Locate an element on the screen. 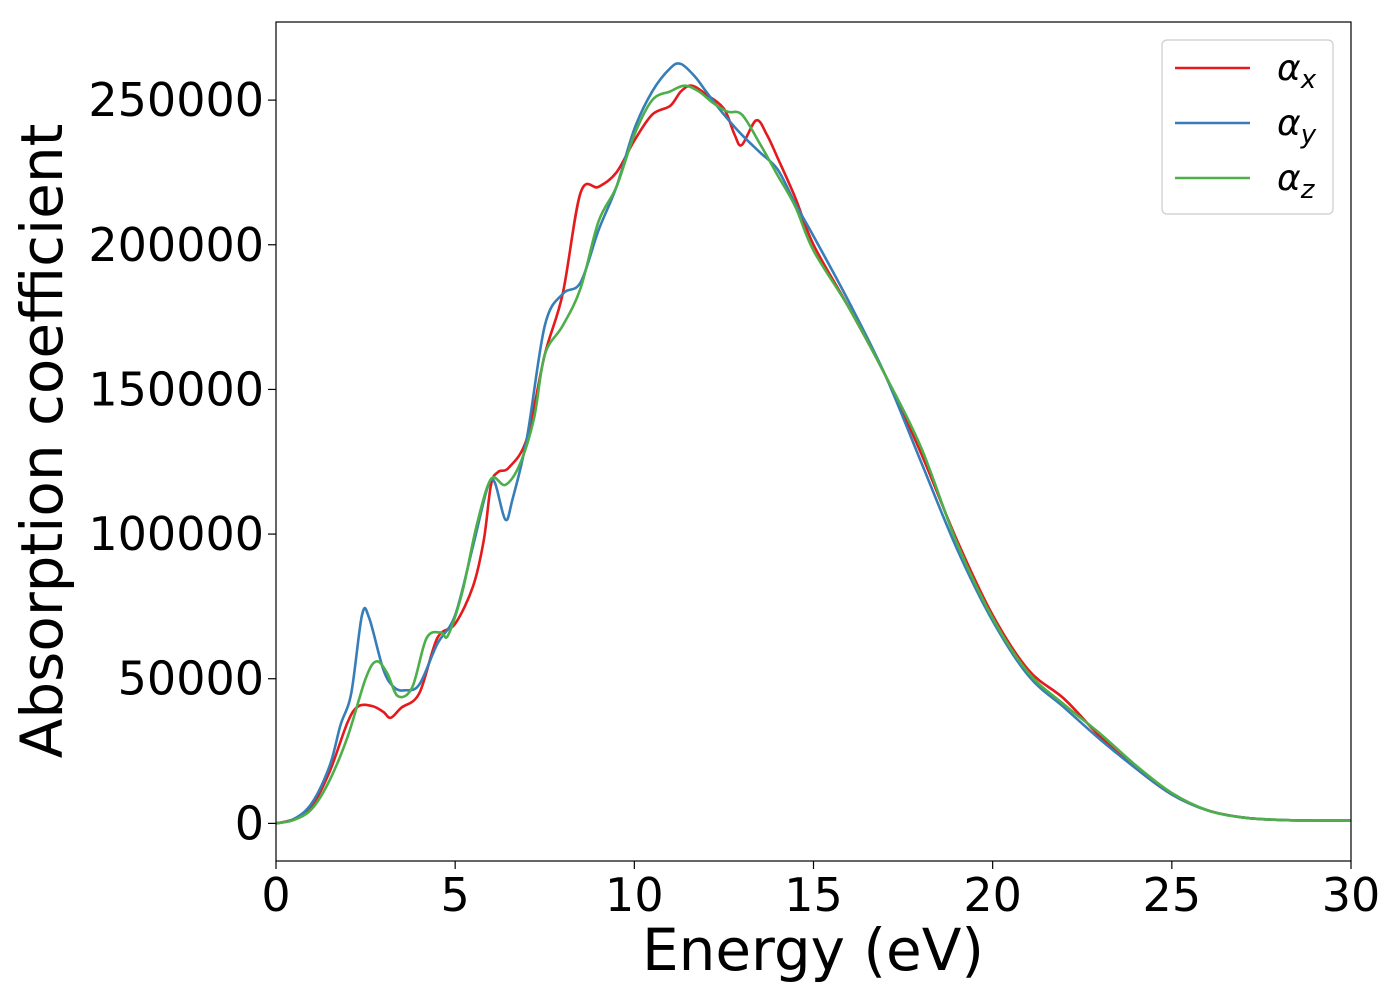 The image size is (1400, 1000). x-tick-label: 5 is located at coordinates (455, 895).